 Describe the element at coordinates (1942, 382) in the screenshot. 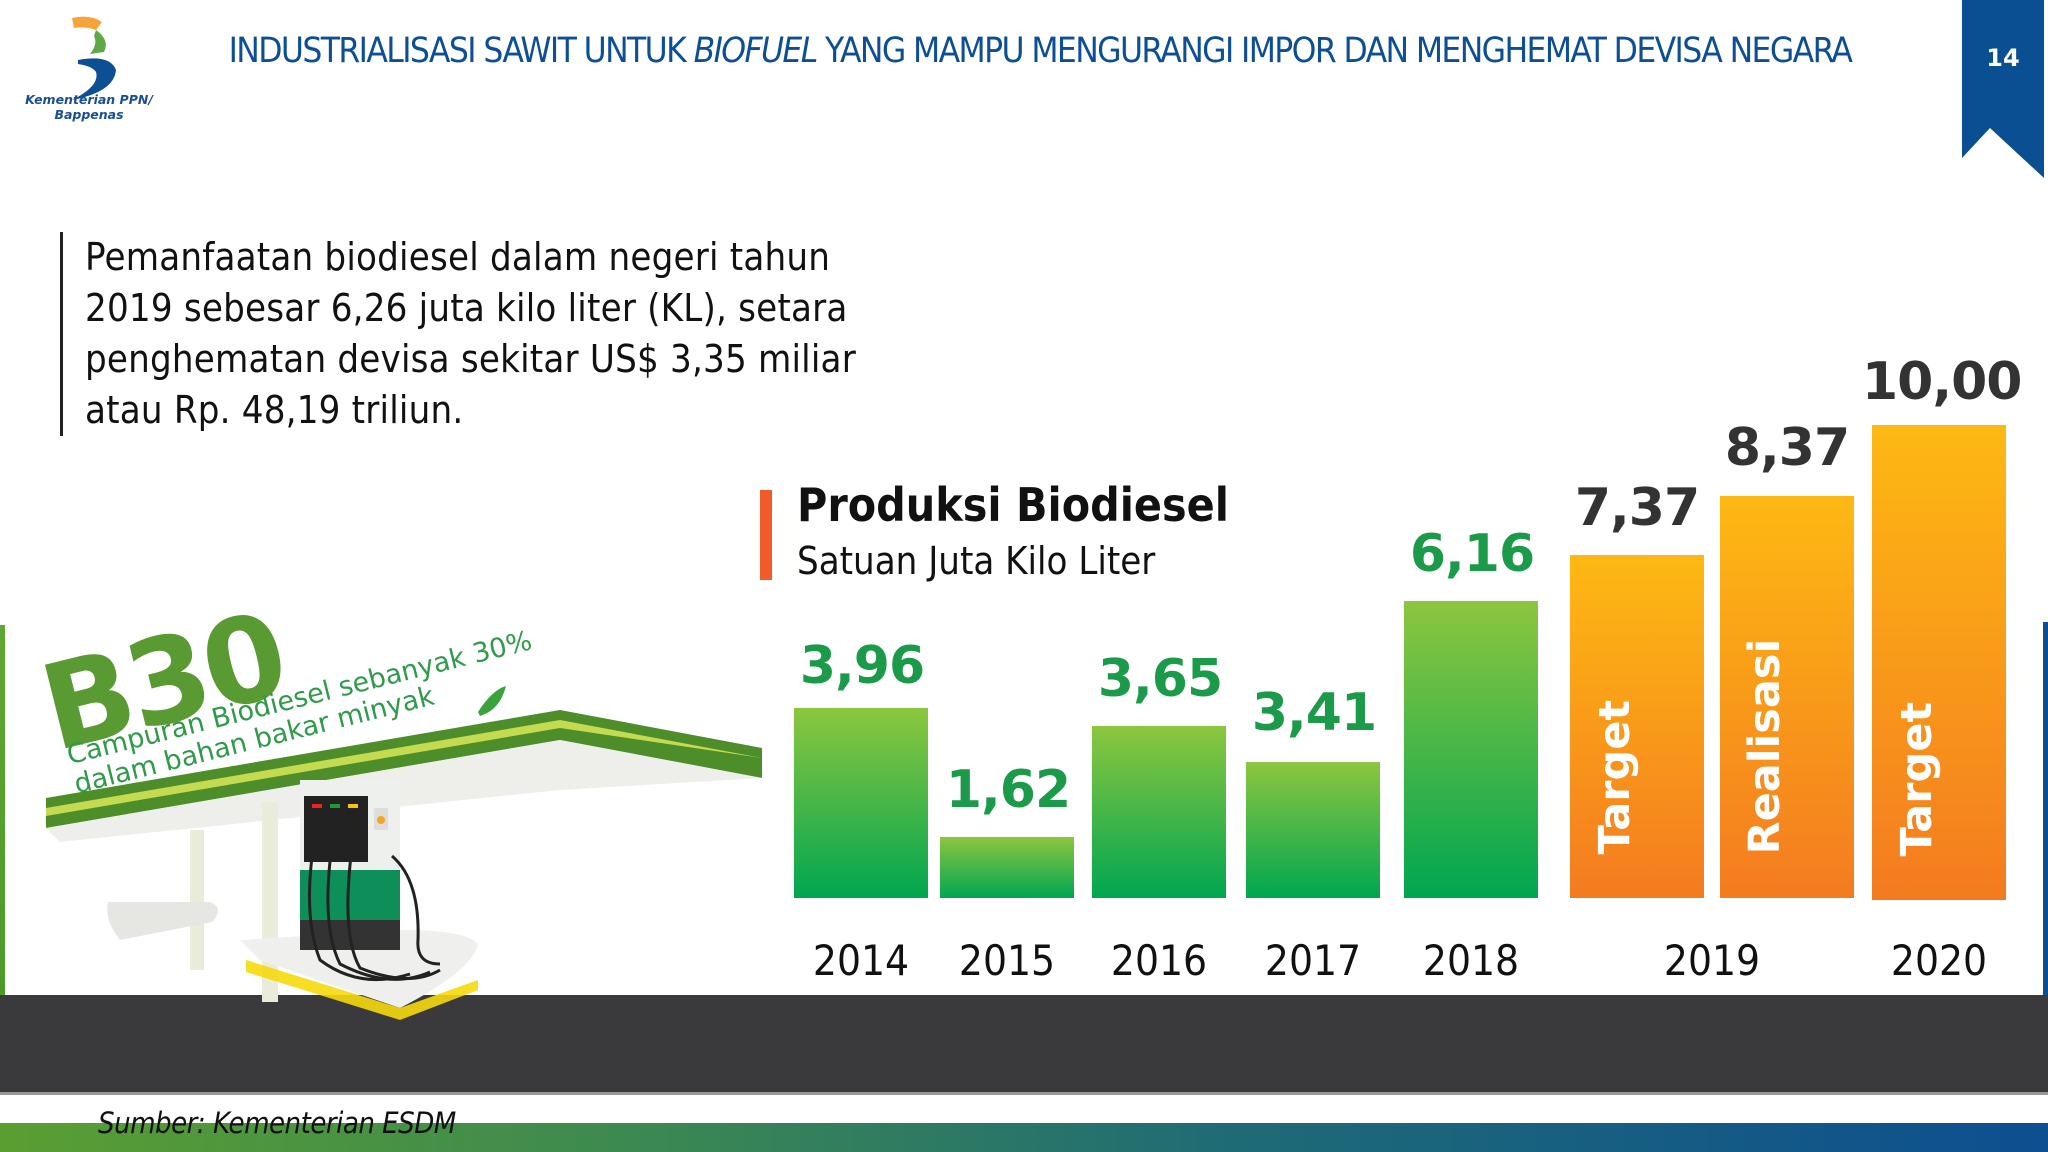

I see `bar-value-2020-target: 10,00` at that location.